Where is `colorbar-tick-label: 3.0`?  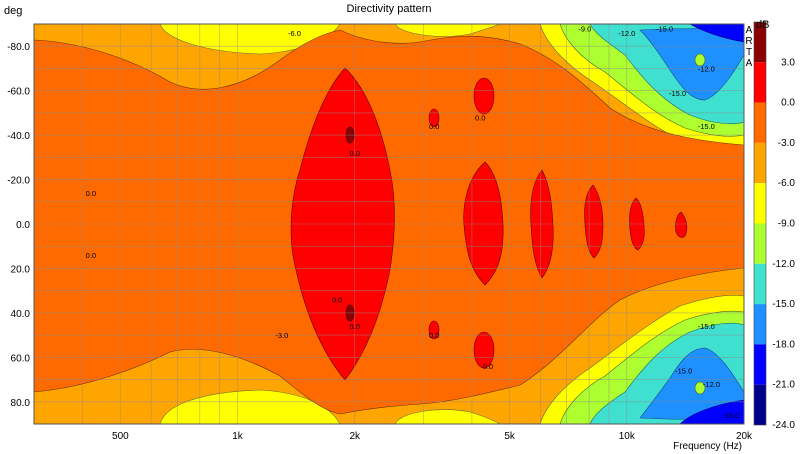
colorbar-tick-label: 3.0 is located at coordinates (788, 62).